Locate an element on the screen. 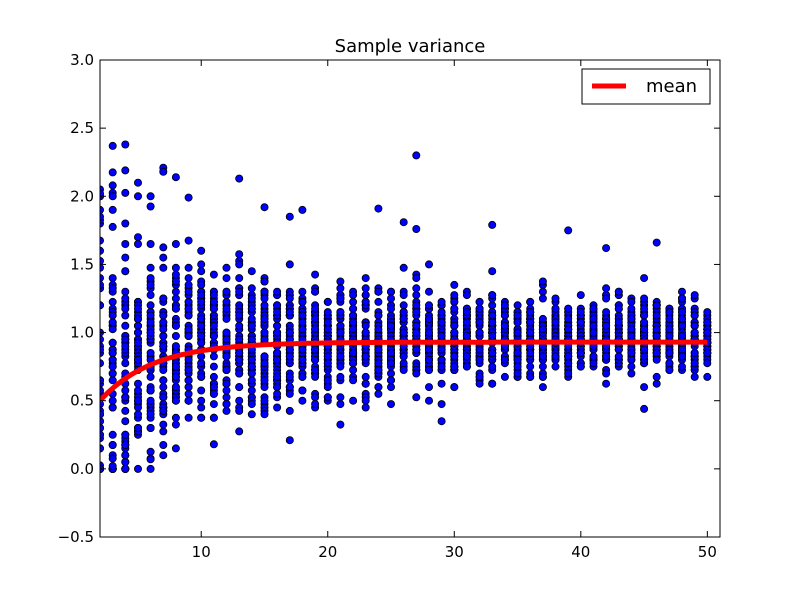 This screenshot has width=800, height=597. y-tick-label: 1.0 is located at coordinates (82, 333).